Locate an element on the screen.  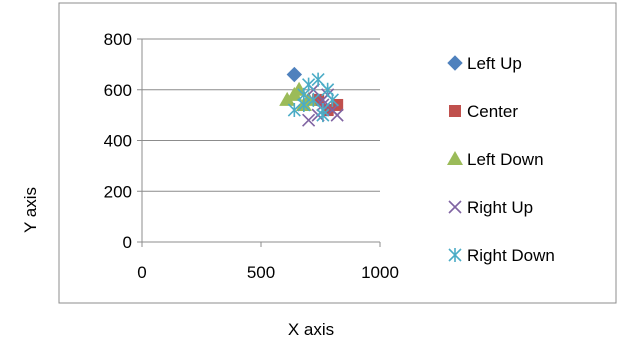
legend-marker-right-down is located at coordinates (455, 255).